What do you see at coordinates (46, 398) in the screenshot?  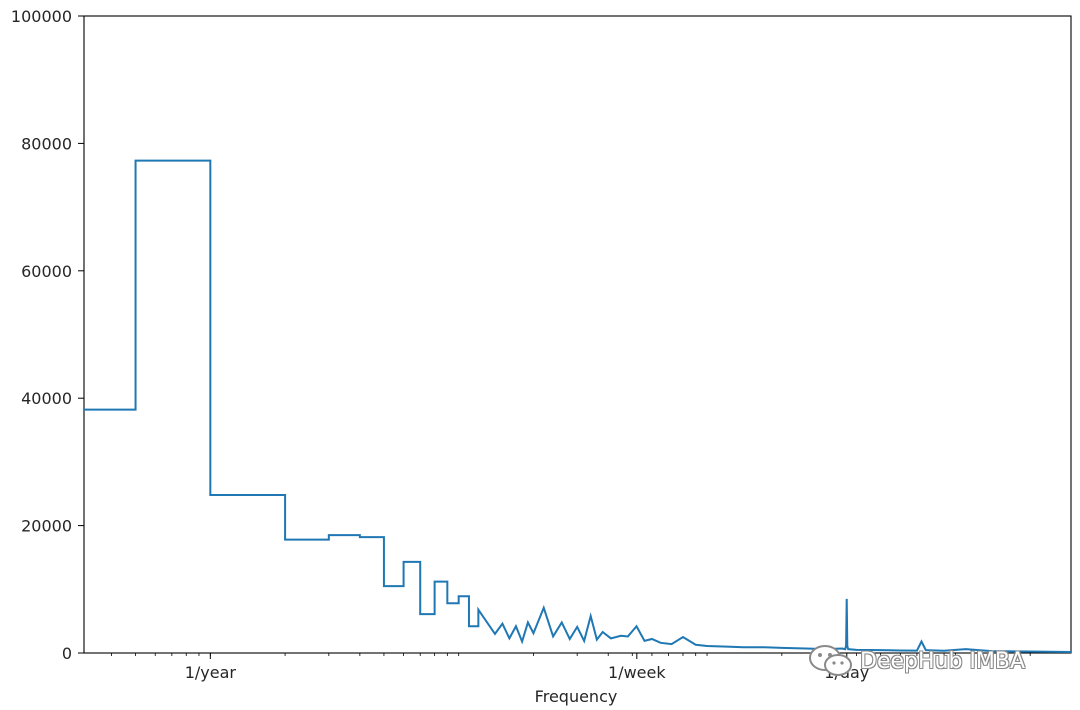 I see `y-tick-label: 40000` at bounding box center [46, 398].